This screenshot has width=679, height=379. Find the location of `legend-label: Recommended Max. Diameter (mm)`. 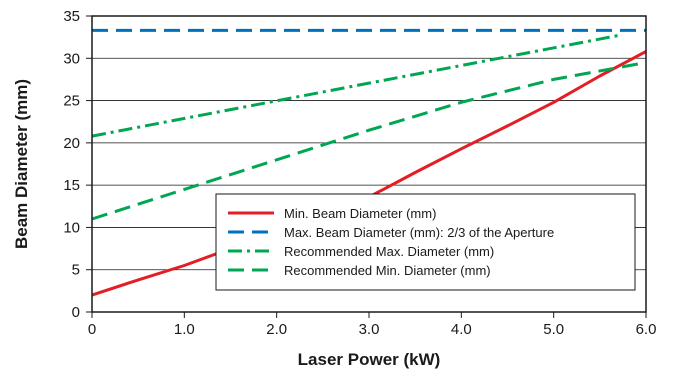

legend-label: Recommended Max. Diameter (mm) is located at coordinates (389, 251).